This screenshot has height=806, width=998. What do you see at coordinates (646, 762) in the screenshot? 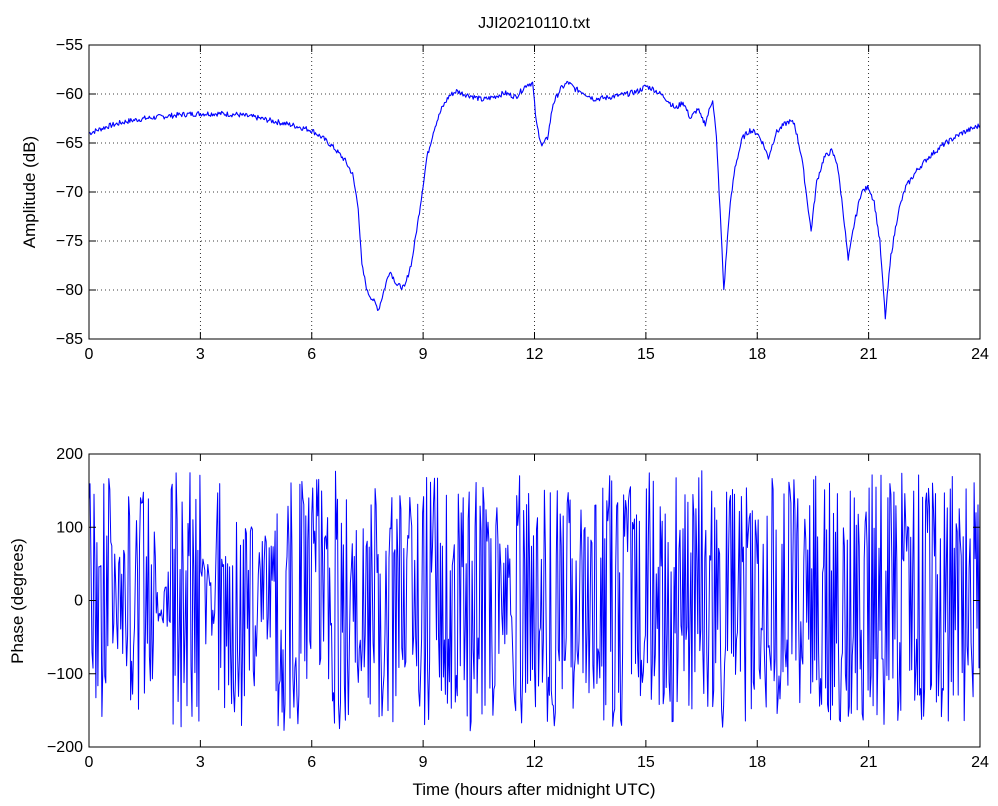
I see `phase-x-tick-label: 15` at bounding box center [646, 762].